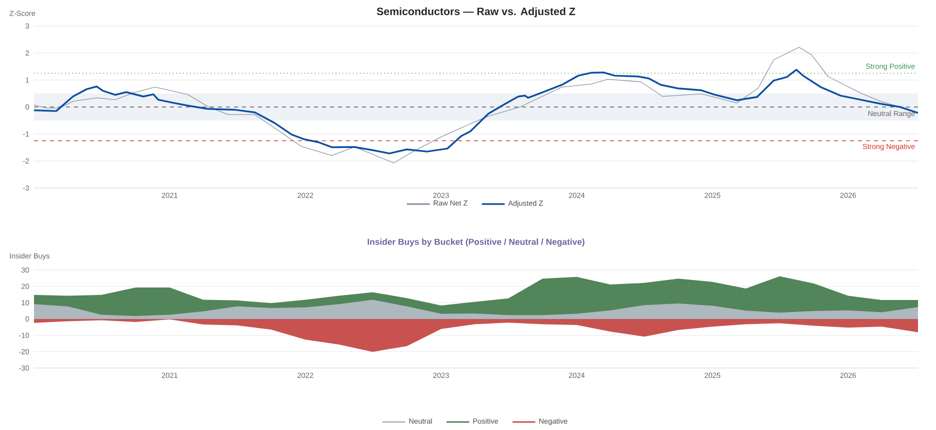 This screenshot has width=936, height=430. Describe the element at coordinates (476, 12) in the screenshot. I see `chart-title: Semiconductors — Raw vs. Adjusted Z` at that location.